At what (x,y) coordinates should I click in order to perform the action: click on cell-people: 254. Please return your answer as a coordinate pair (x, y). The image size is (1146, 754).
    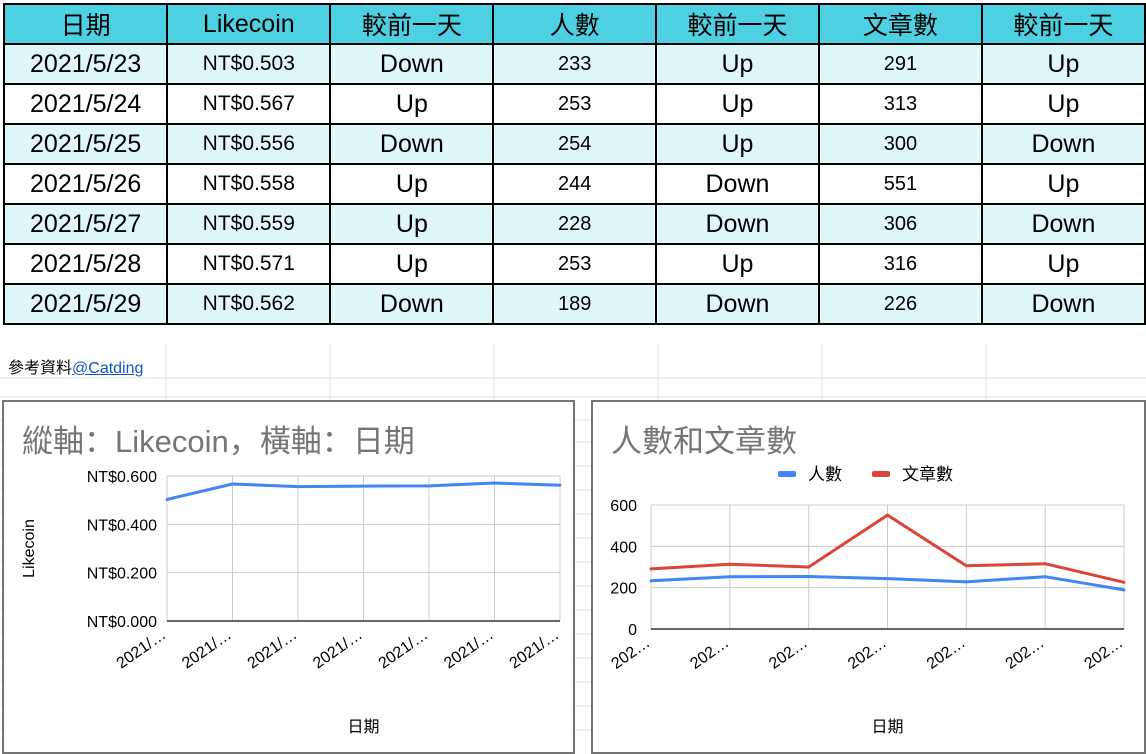
    Looking at the image, I should click on (574, 144).